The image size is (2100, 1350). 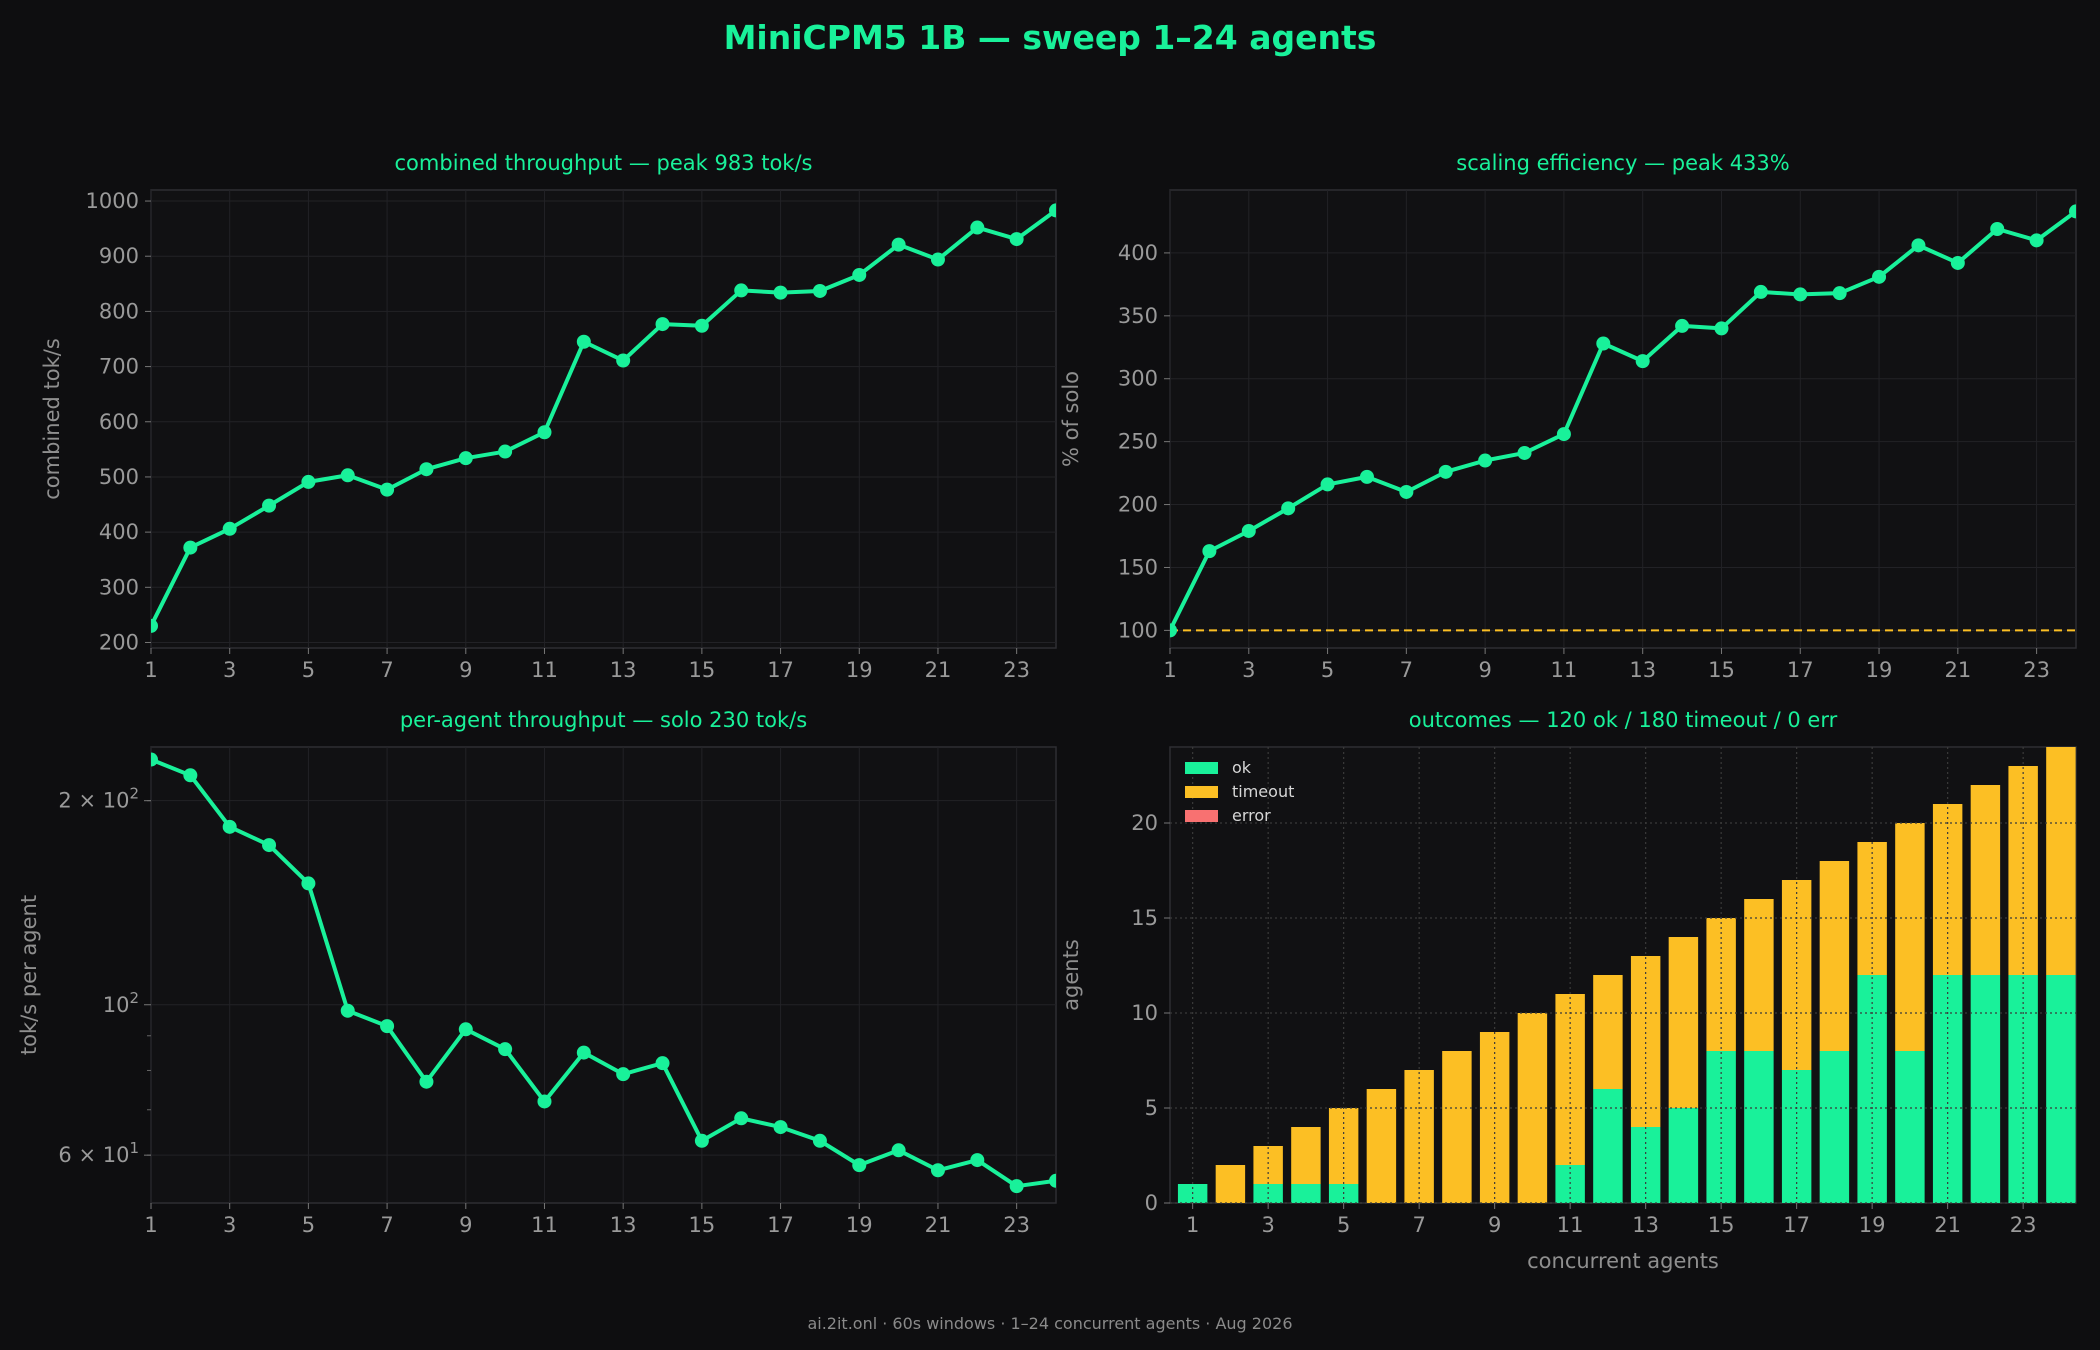 What do you see at coordinates (1263, 791) in the screenshot?
I see `outcomes-legend-label-timeout: timeout` at bounding box center [1263, 791].